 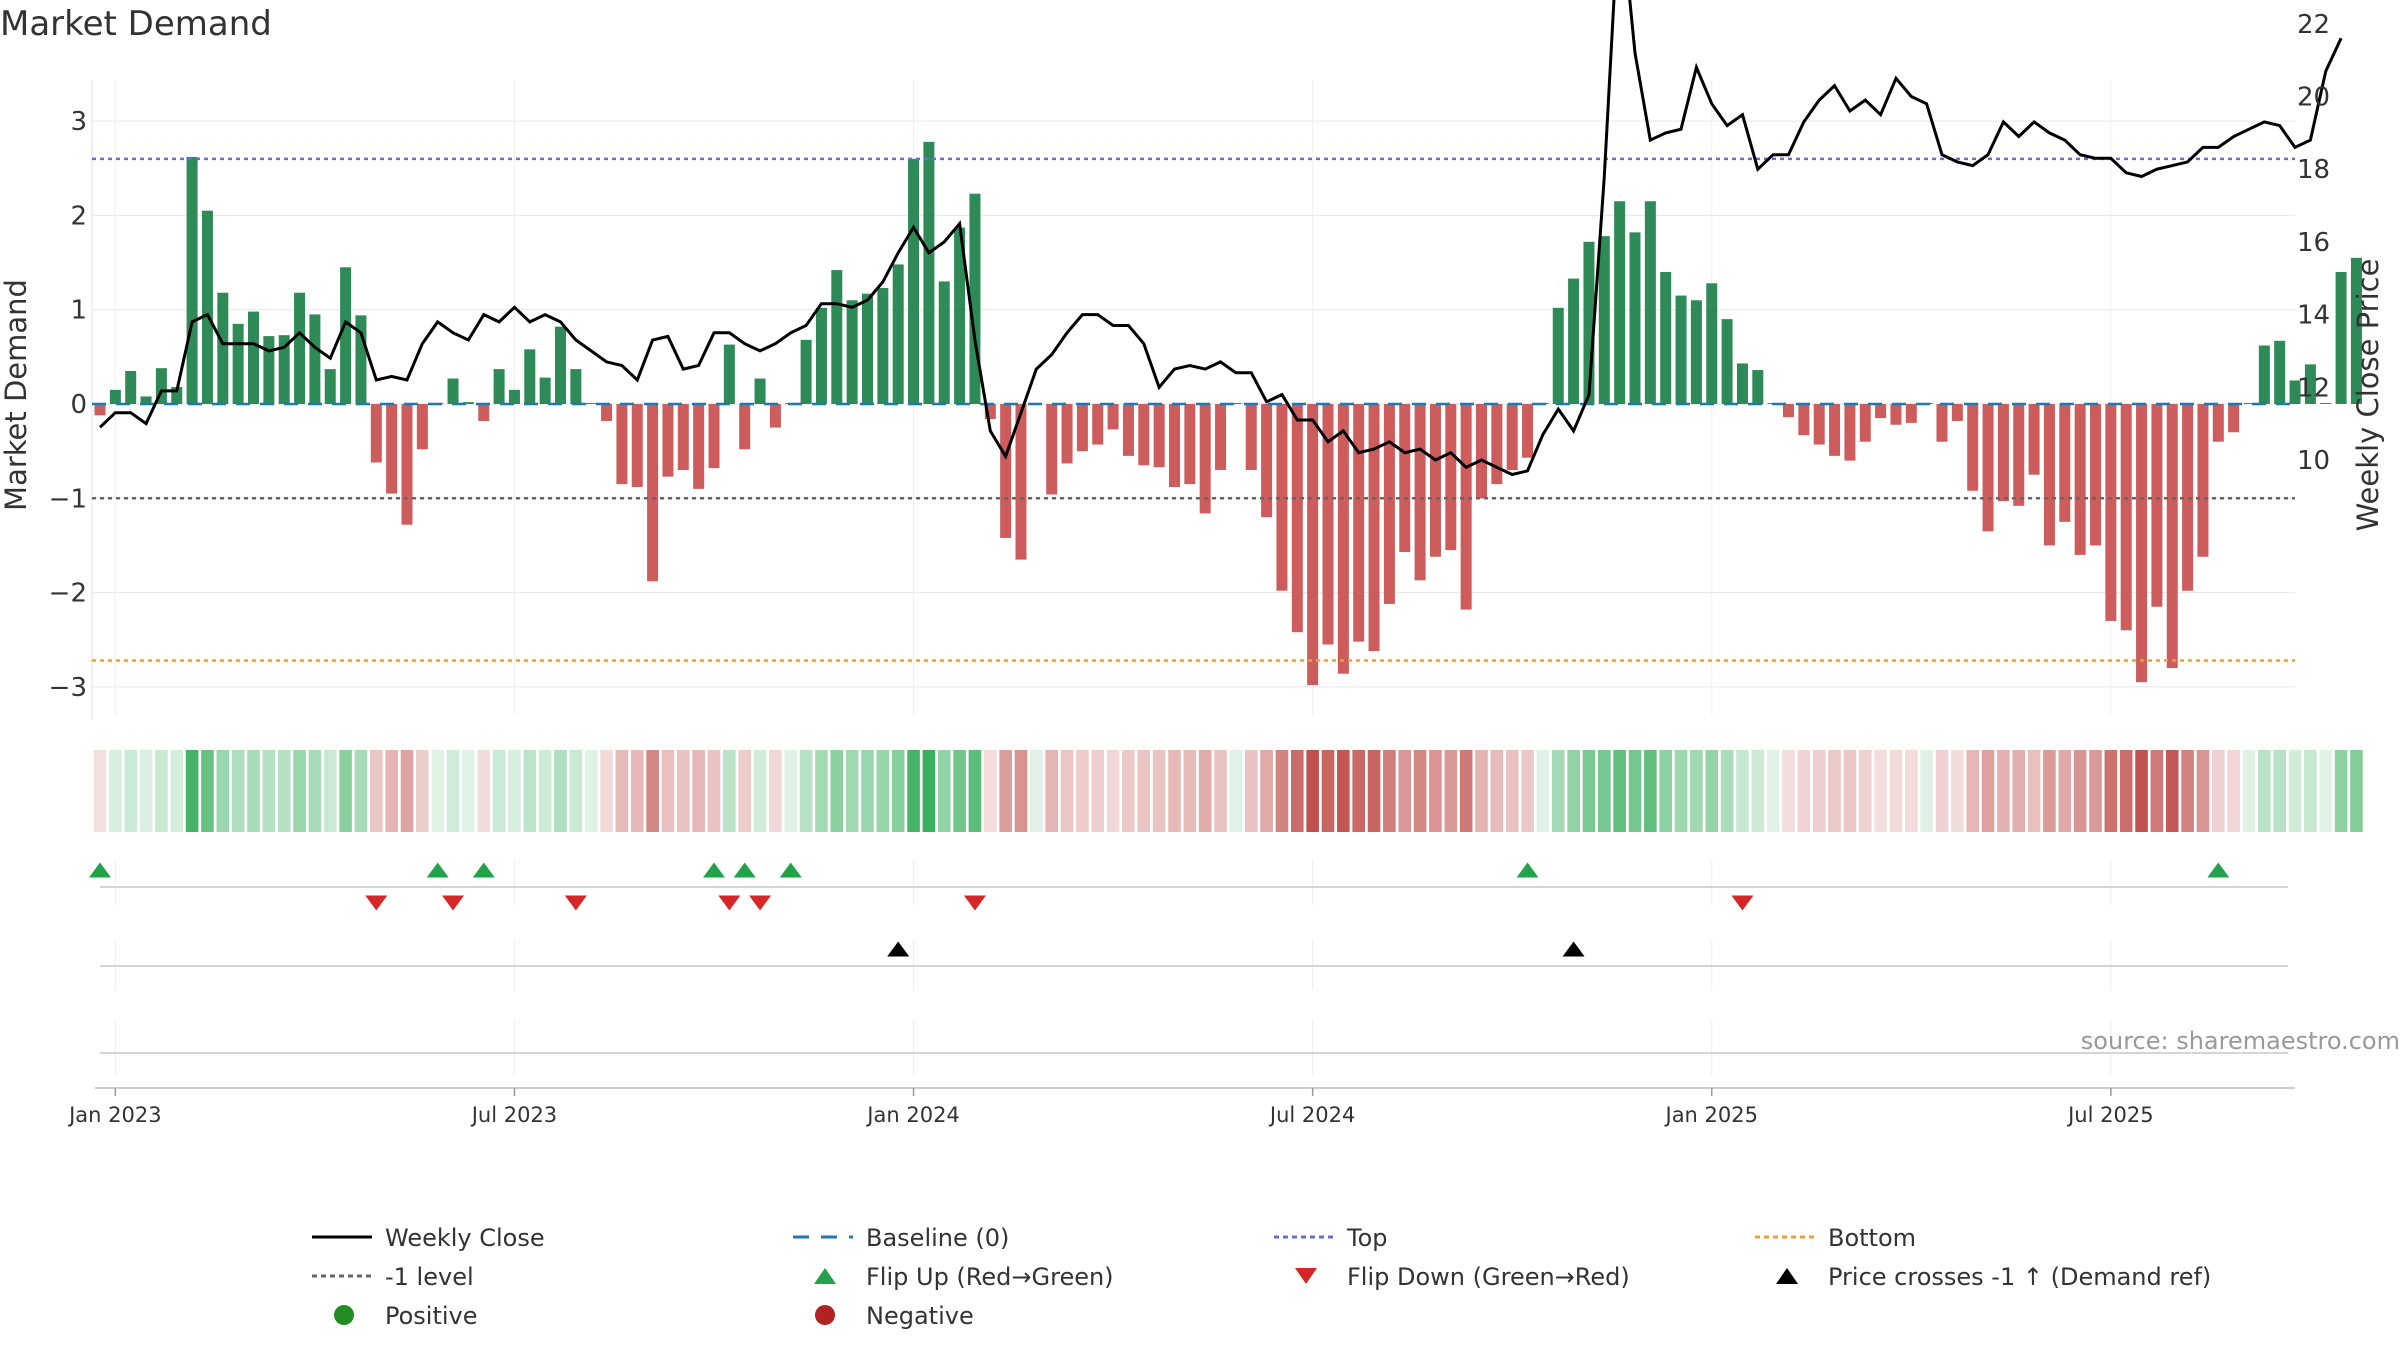 I want to click on flip-marker-row, so click(x=1188, y=885).